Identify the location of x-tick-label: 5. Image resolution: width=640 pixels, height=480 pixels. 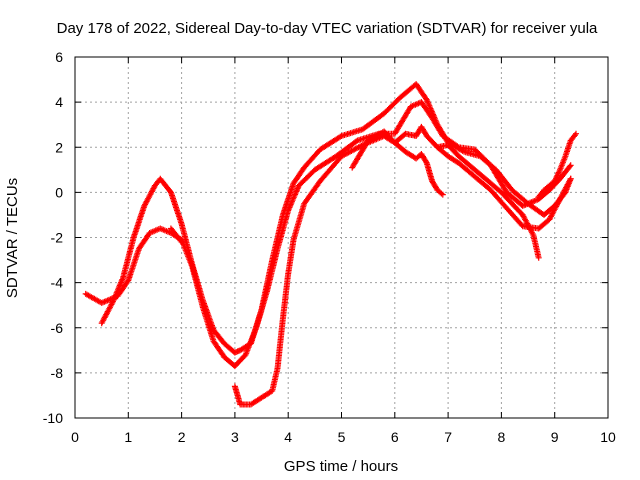
(342, 437).